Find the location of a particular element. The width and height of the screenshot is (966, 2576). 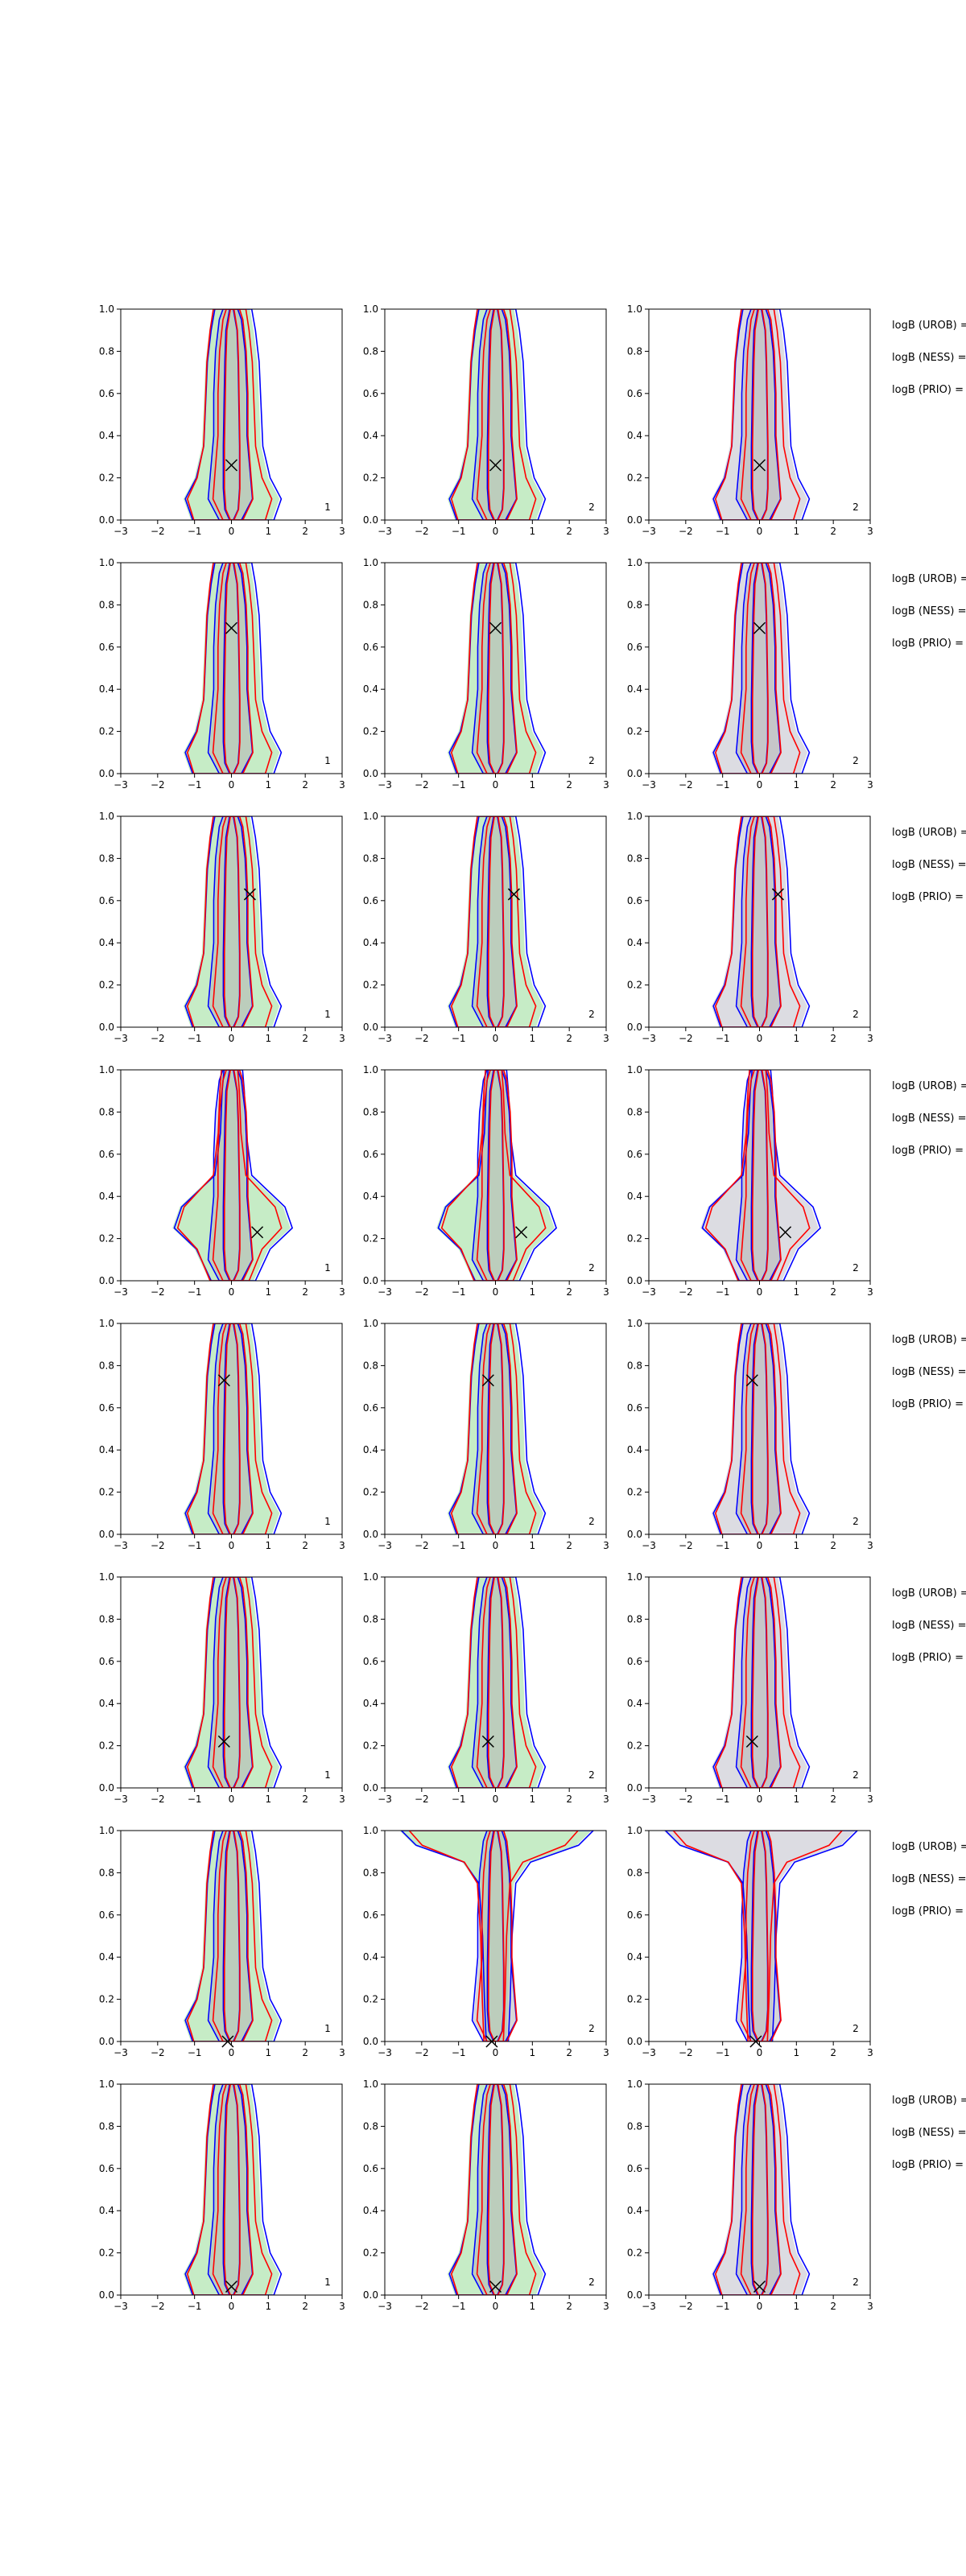

side-label-logb: logB (NESS) = is located at coordinates (929, 611).